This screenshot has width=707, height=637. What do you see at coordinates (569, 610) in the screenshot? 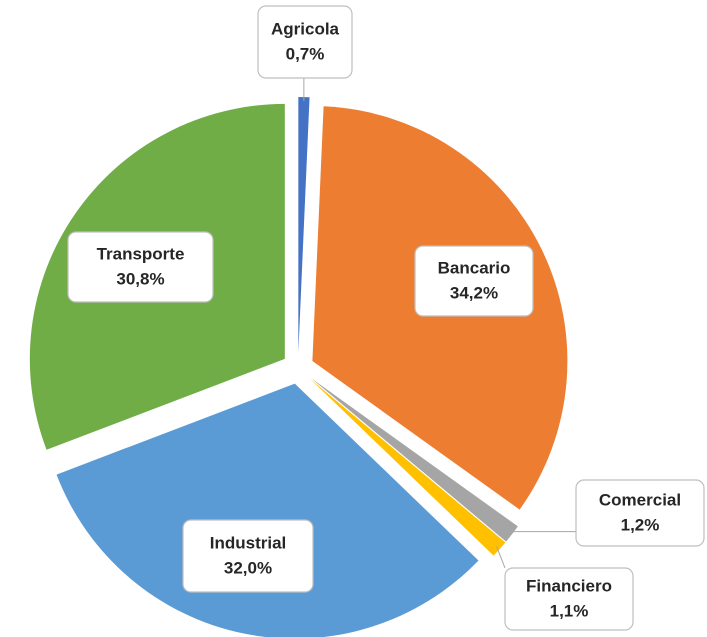
I see `value-label: 1,1%` at bounding box center [569, 610].